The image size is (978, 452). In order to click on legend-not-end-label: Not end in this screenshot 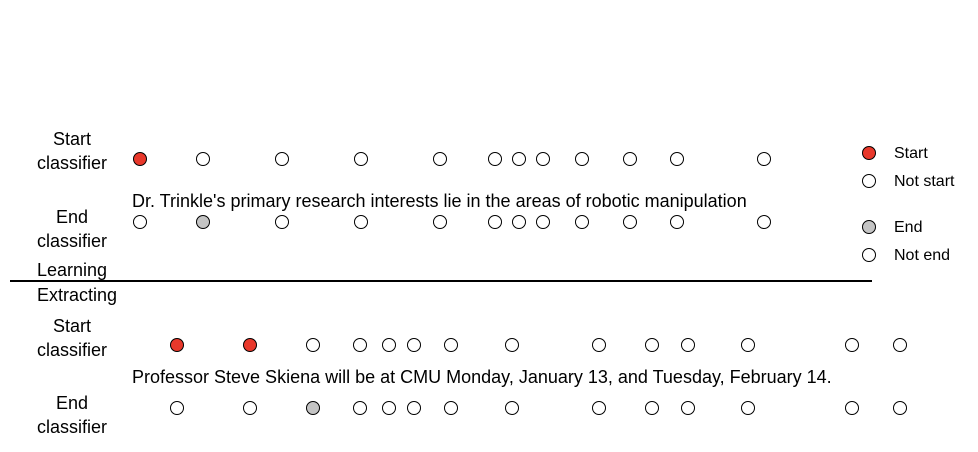, I will do `click(922, 255)`.